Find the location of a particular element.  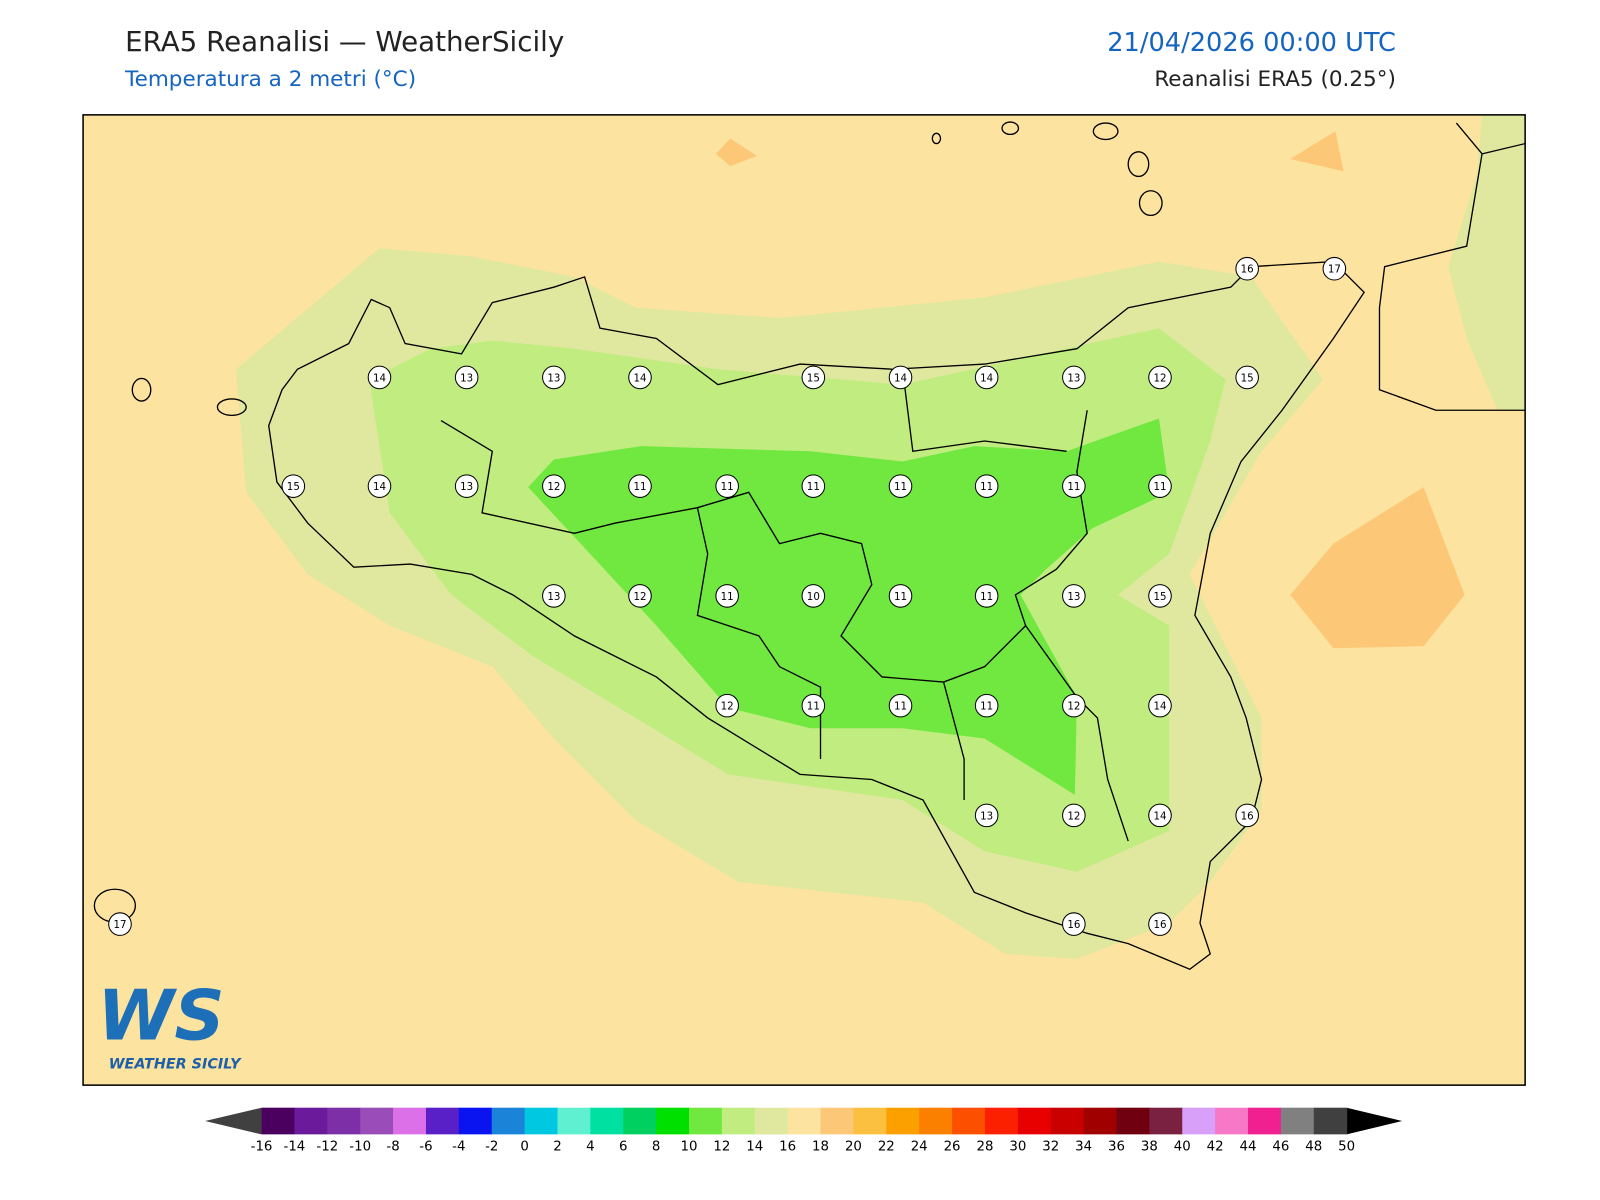

island is located at coordinates (1010, 128).